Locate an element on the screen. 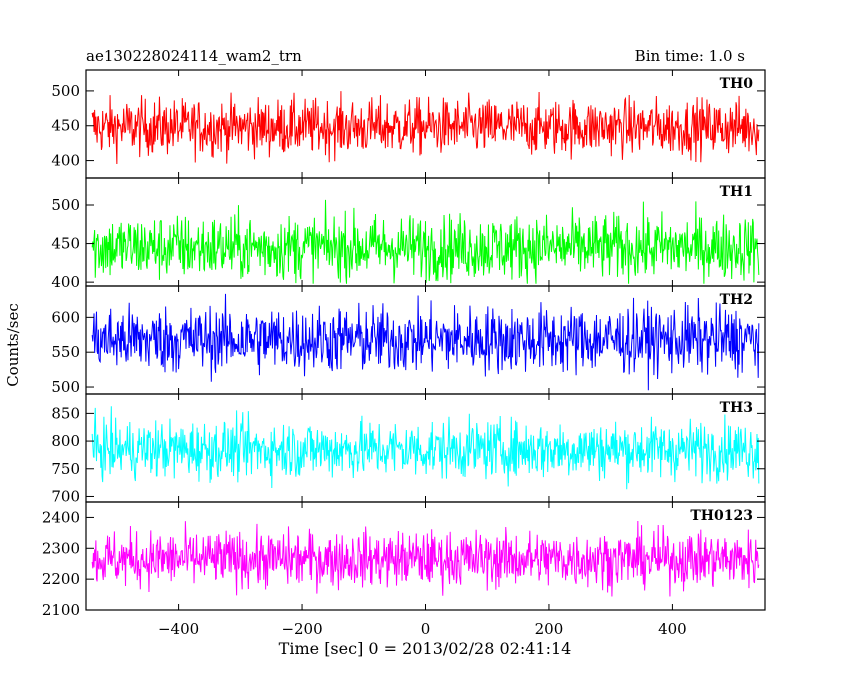 This screenshot has height=680, width=850. y-tick-label: 800 is located at coordinates (65, 441).